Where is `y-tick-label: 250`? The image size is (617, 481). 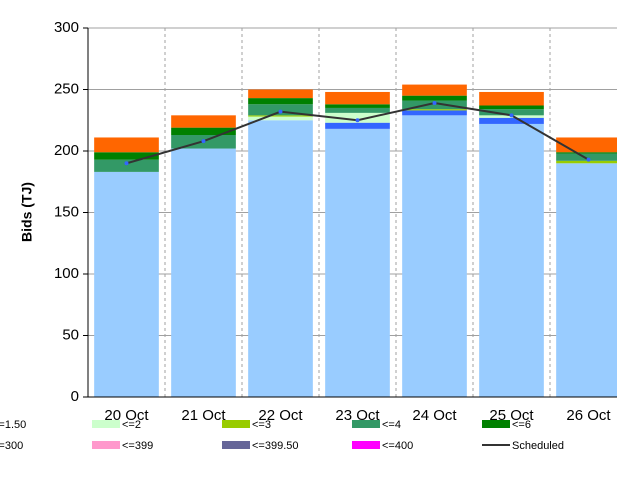
y-tick-label: 250 is located at coordinates (66, 88).